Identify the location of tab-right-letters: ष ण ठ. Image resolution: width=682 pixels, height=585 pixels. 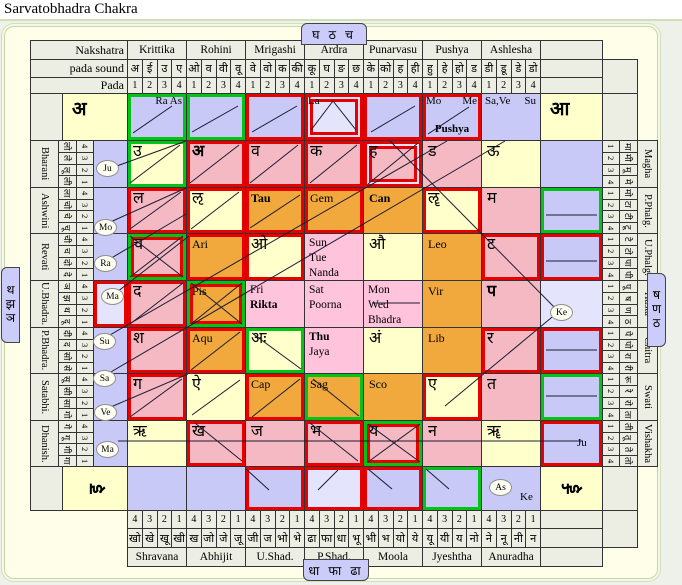
(656, 310).